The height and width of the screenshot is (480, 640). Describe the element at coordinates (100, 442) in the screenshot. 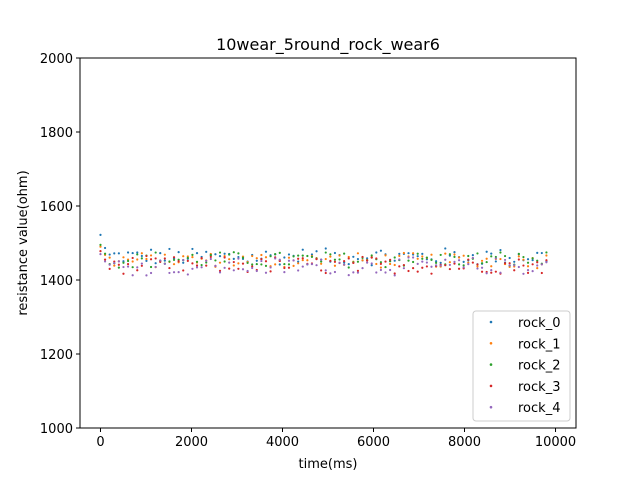

I see `x-tick-label: 0` at that location.